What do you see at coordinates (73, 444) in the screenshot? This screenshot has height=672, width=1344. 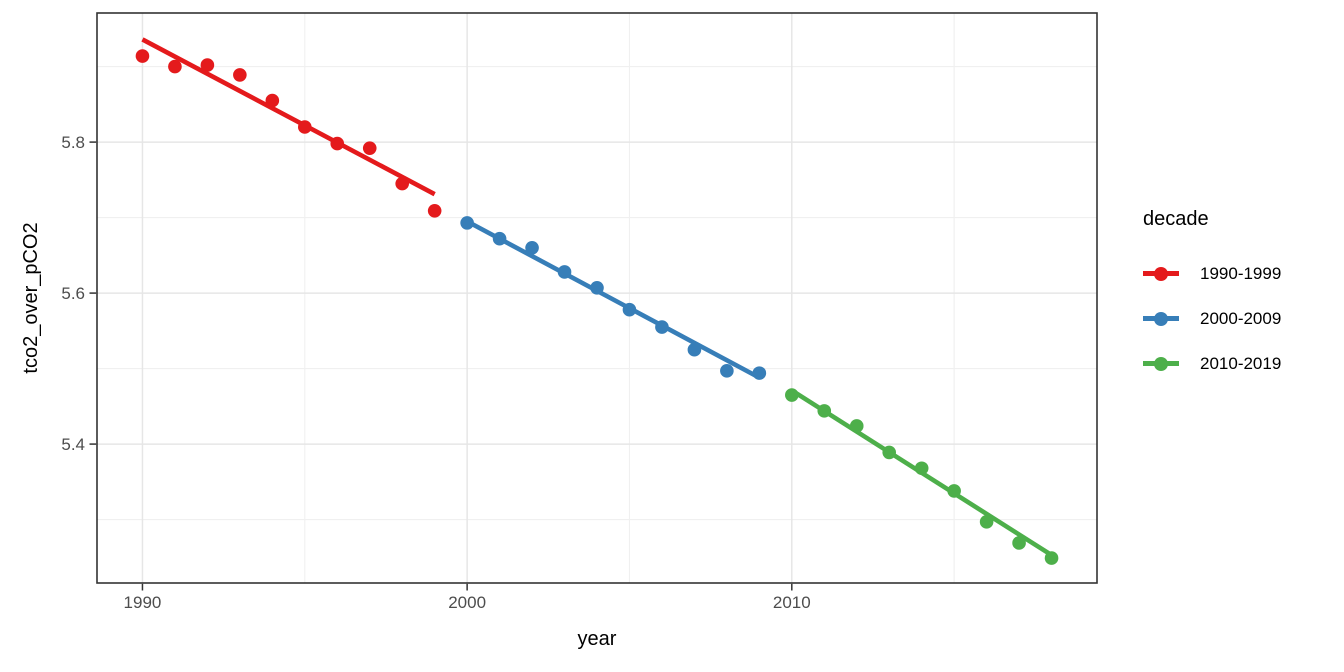 I see `y-tick-label: 5.4` at bounding box center [73, 444].